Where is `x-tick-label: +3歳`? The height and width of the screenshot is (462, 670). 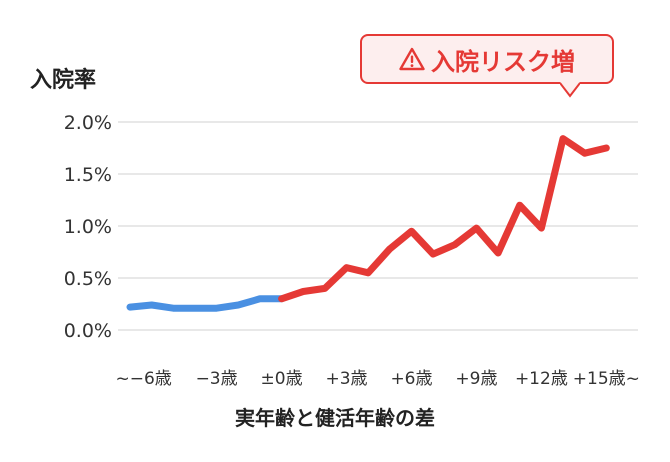 x-tick-label: +3歳 is located at coordinates (346, 379).